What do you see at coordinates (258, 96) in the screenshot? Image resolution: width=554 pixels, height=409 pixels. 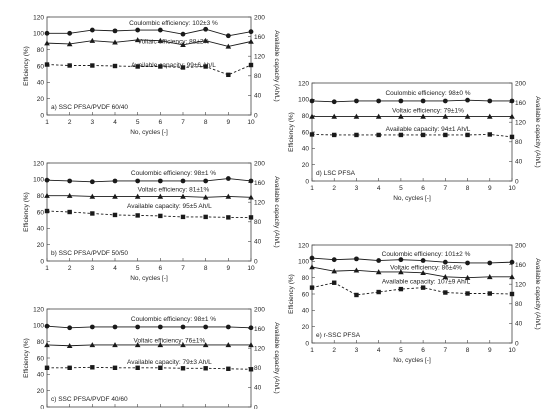 I see `y2-tick-label: 40` at bounding box center [258, 96].